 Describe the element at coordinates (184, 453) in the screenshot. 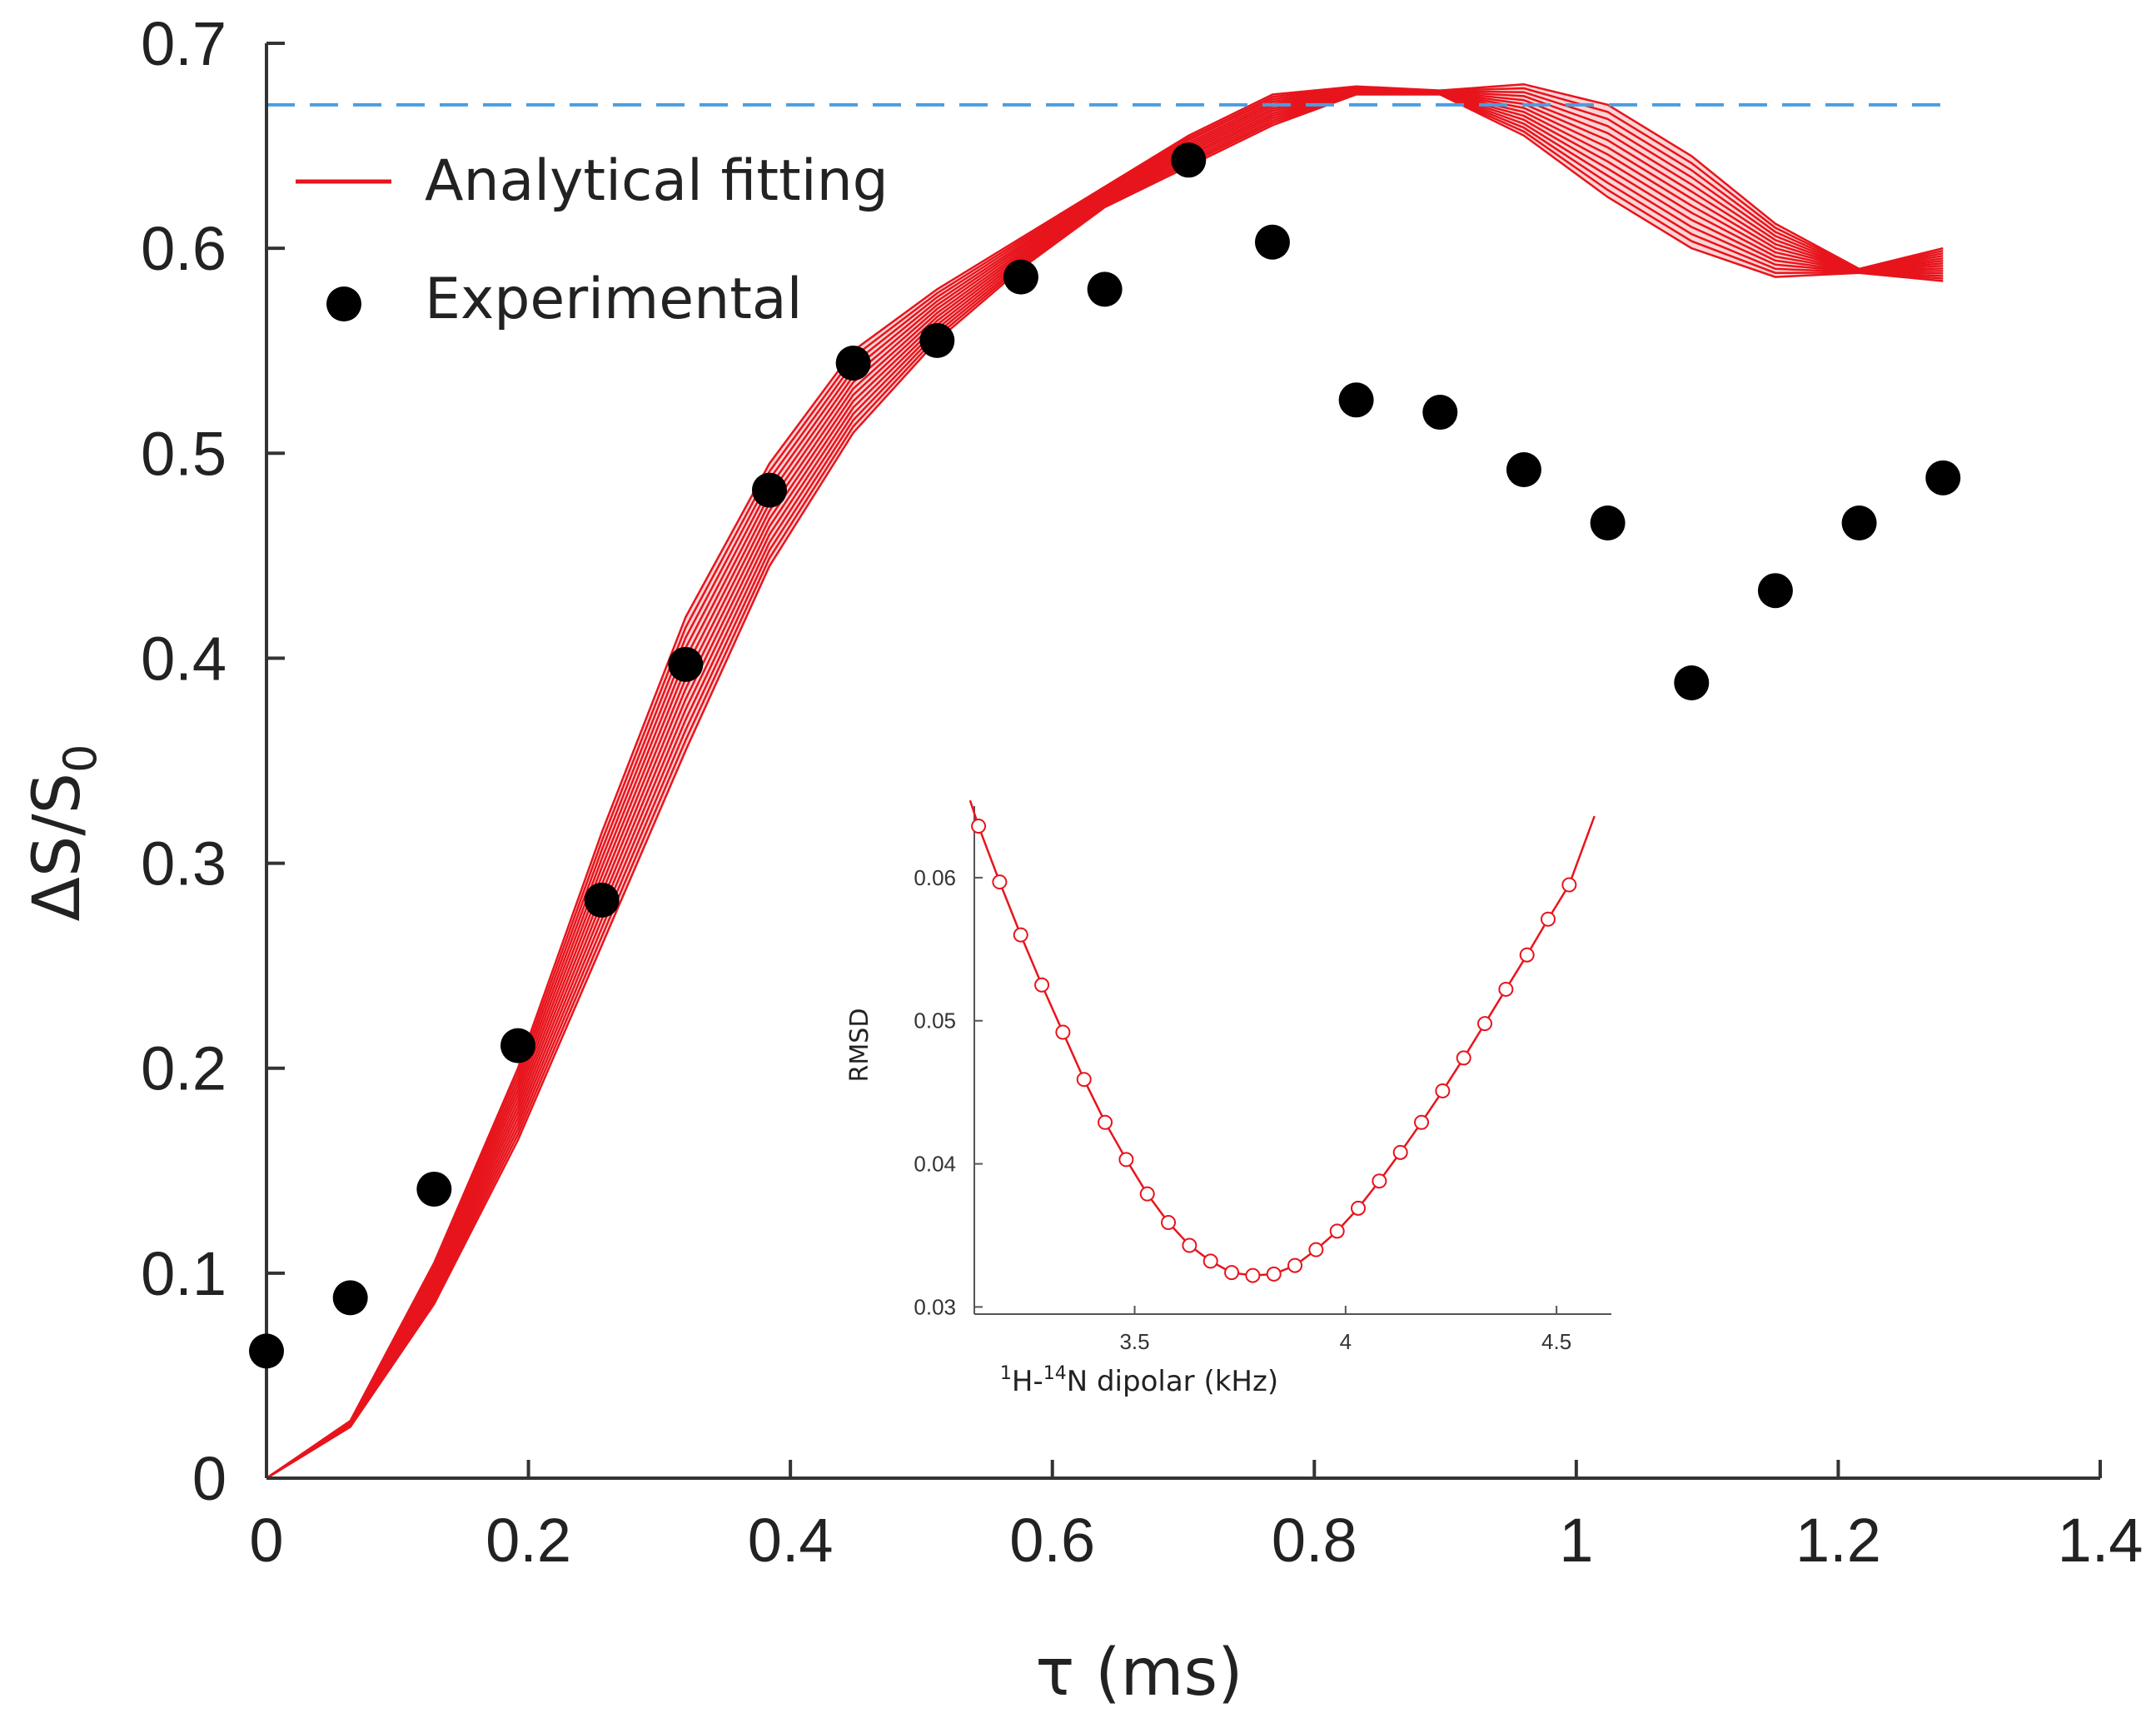

I see `y-tick-label: 0.5` at that location.